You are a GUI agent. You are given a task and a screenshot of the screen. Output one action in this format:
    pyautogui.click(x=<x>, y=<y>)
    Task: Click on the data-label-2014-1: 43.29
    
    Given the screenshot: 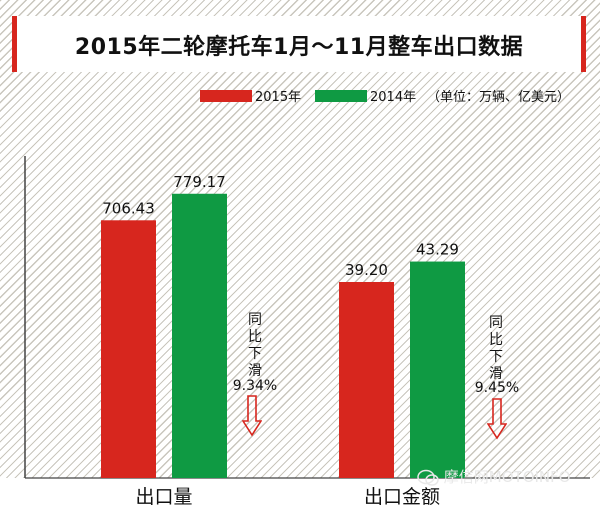 What is the action you would take?
    pyautogui.click(x=437, y=250)
    